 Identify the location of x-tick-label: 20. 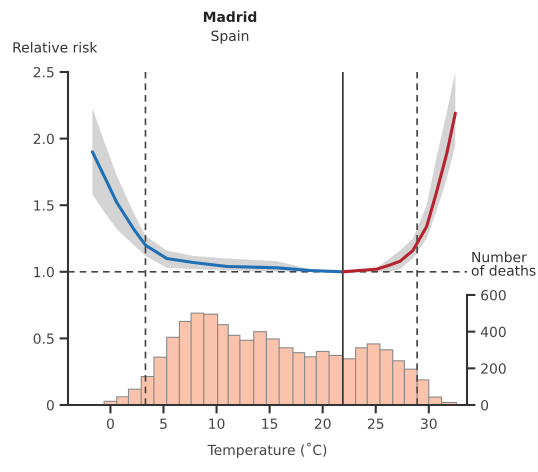
(322, 423).